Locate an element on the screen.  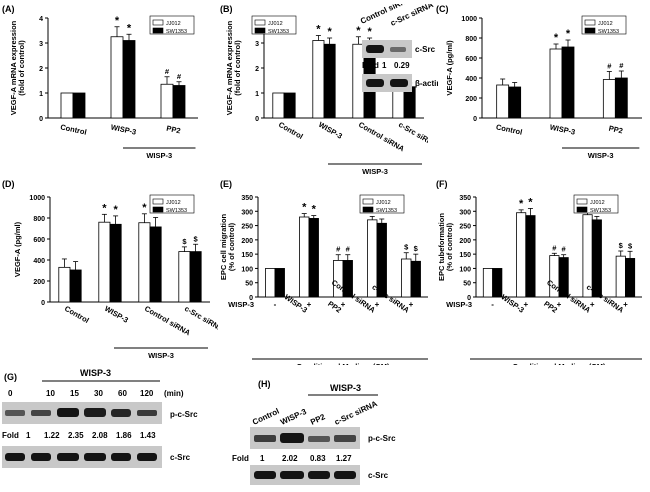
row-value-e-4: + is located at coordinates (411, 304).